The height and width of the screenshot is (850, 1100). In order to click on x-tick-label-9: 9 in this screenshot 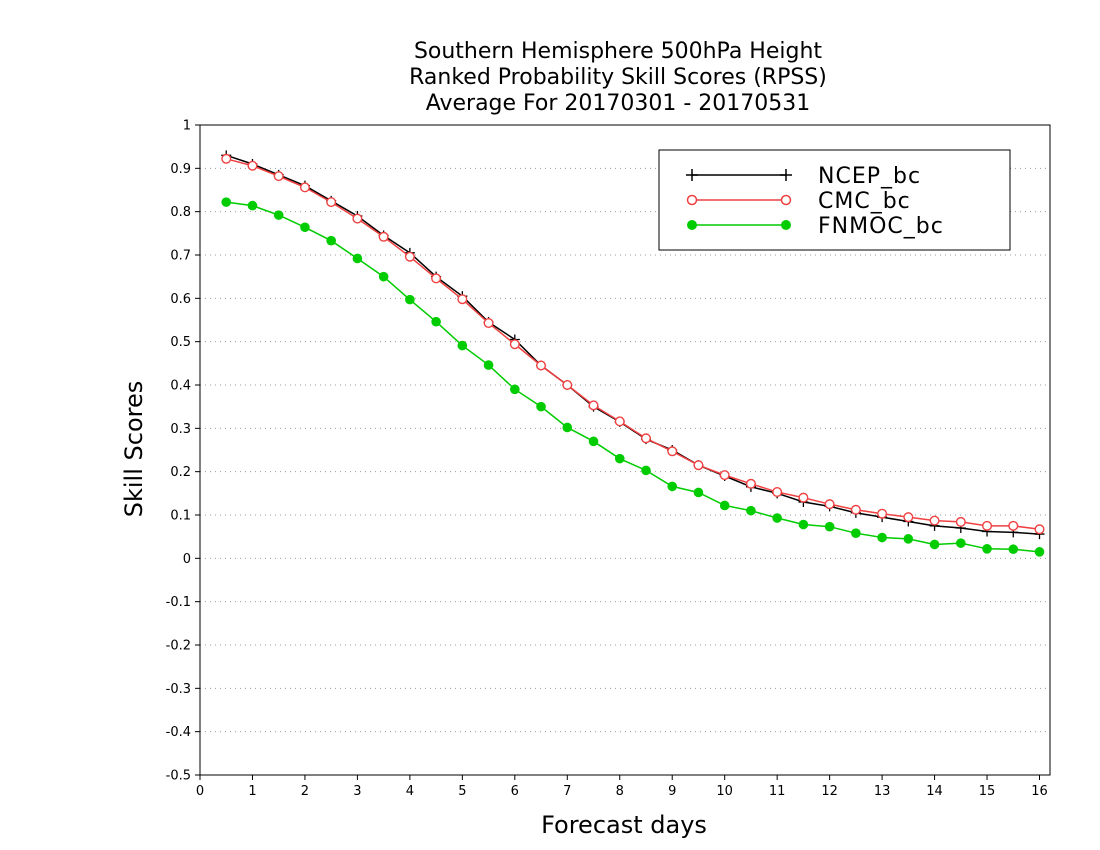, I will do `click(672, 791)`.